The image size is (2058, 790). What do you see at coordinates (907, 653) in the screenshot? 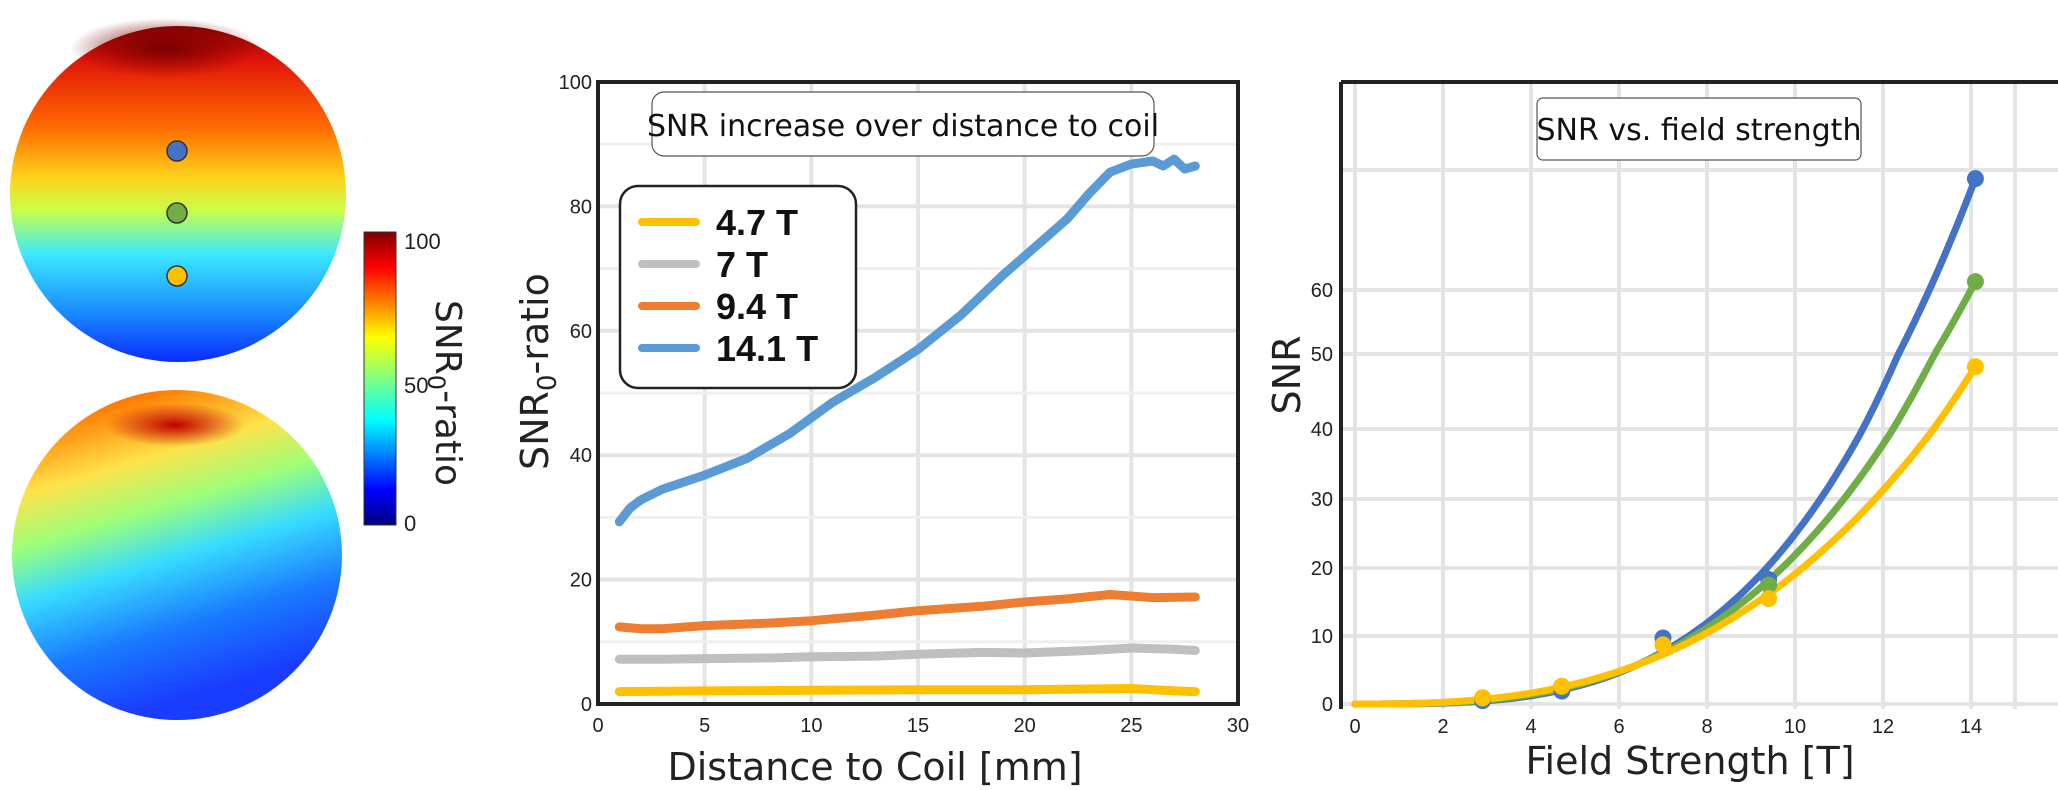
I see `series-line-7-t` at bounding box center [907, 653].